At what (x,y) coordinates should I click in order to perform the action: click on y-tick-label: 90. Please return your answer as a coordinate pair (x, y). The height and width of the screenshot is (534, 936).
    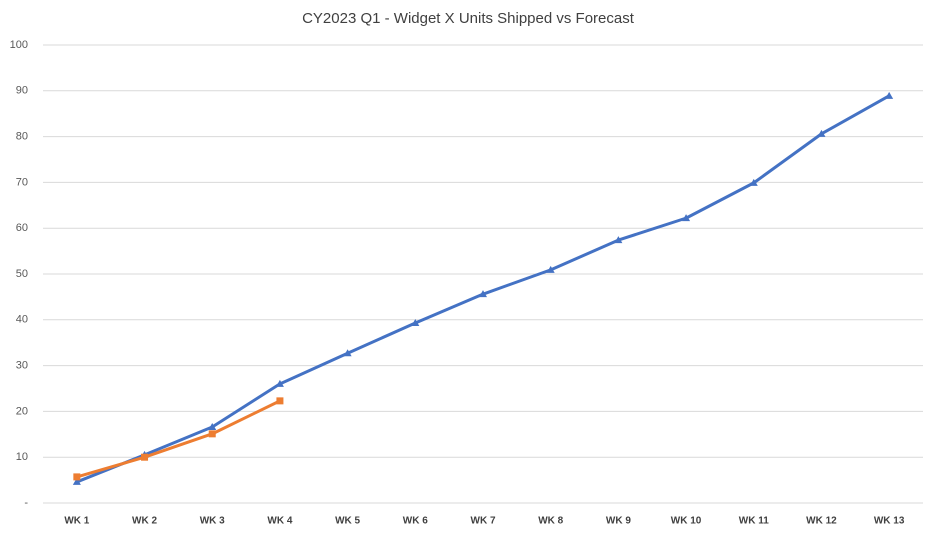
    Looking at the image, I should click on (22, 91).